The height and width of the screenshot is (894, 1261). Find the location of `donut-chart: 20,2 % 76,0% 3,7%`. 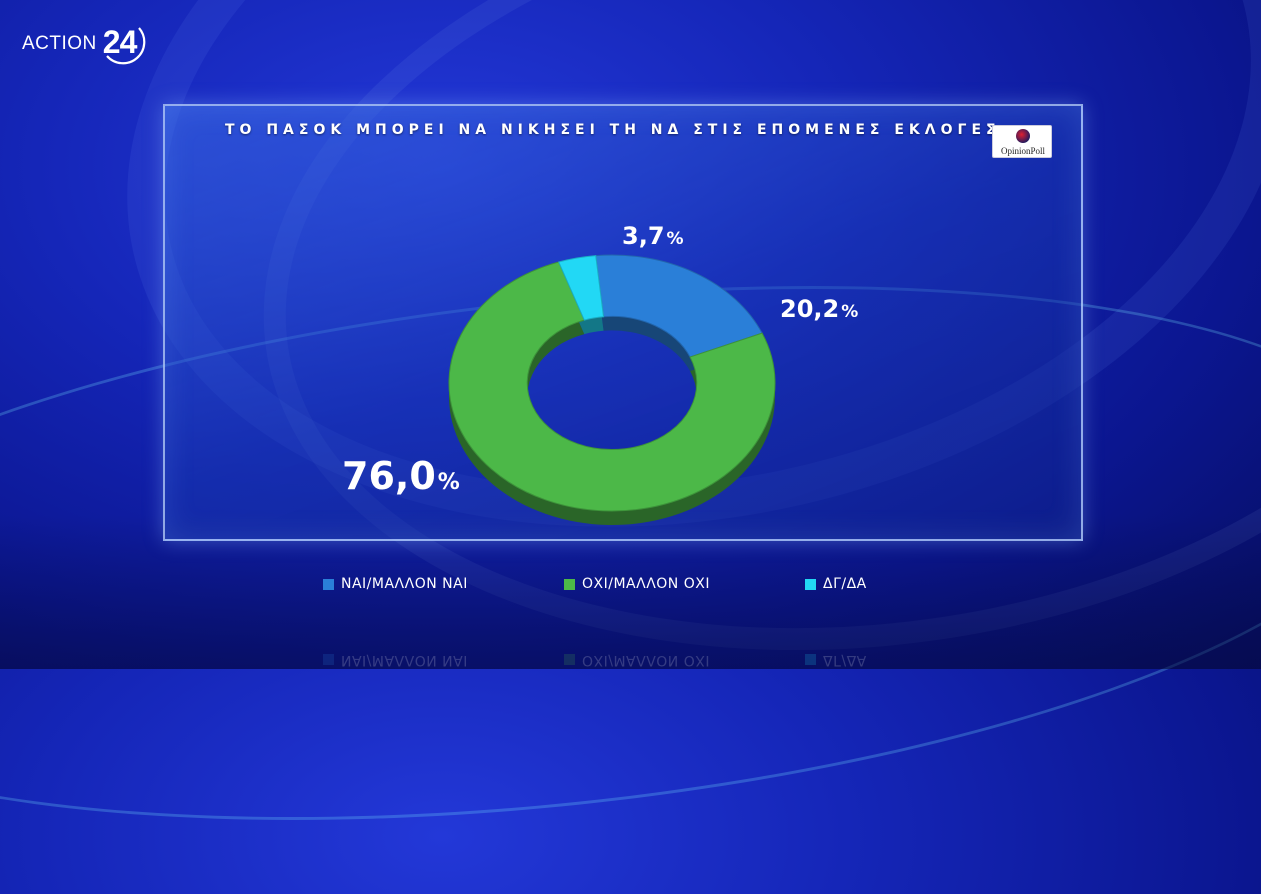

donut-chart: 20,2 % 76,0% 3,7% is located at coordinates (600, 373).